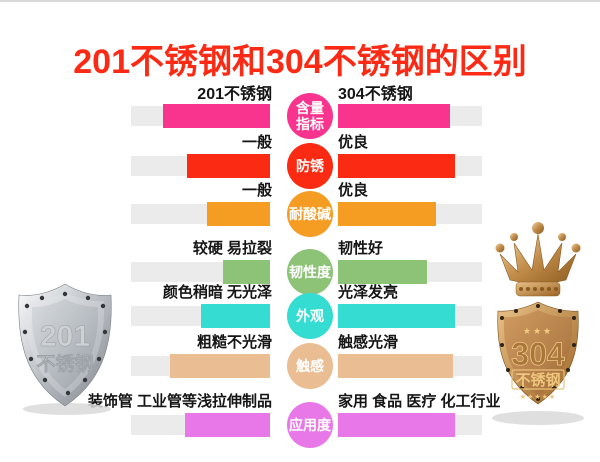  I want to click on right-value-label: 光泽发亮, so click(368, 292).